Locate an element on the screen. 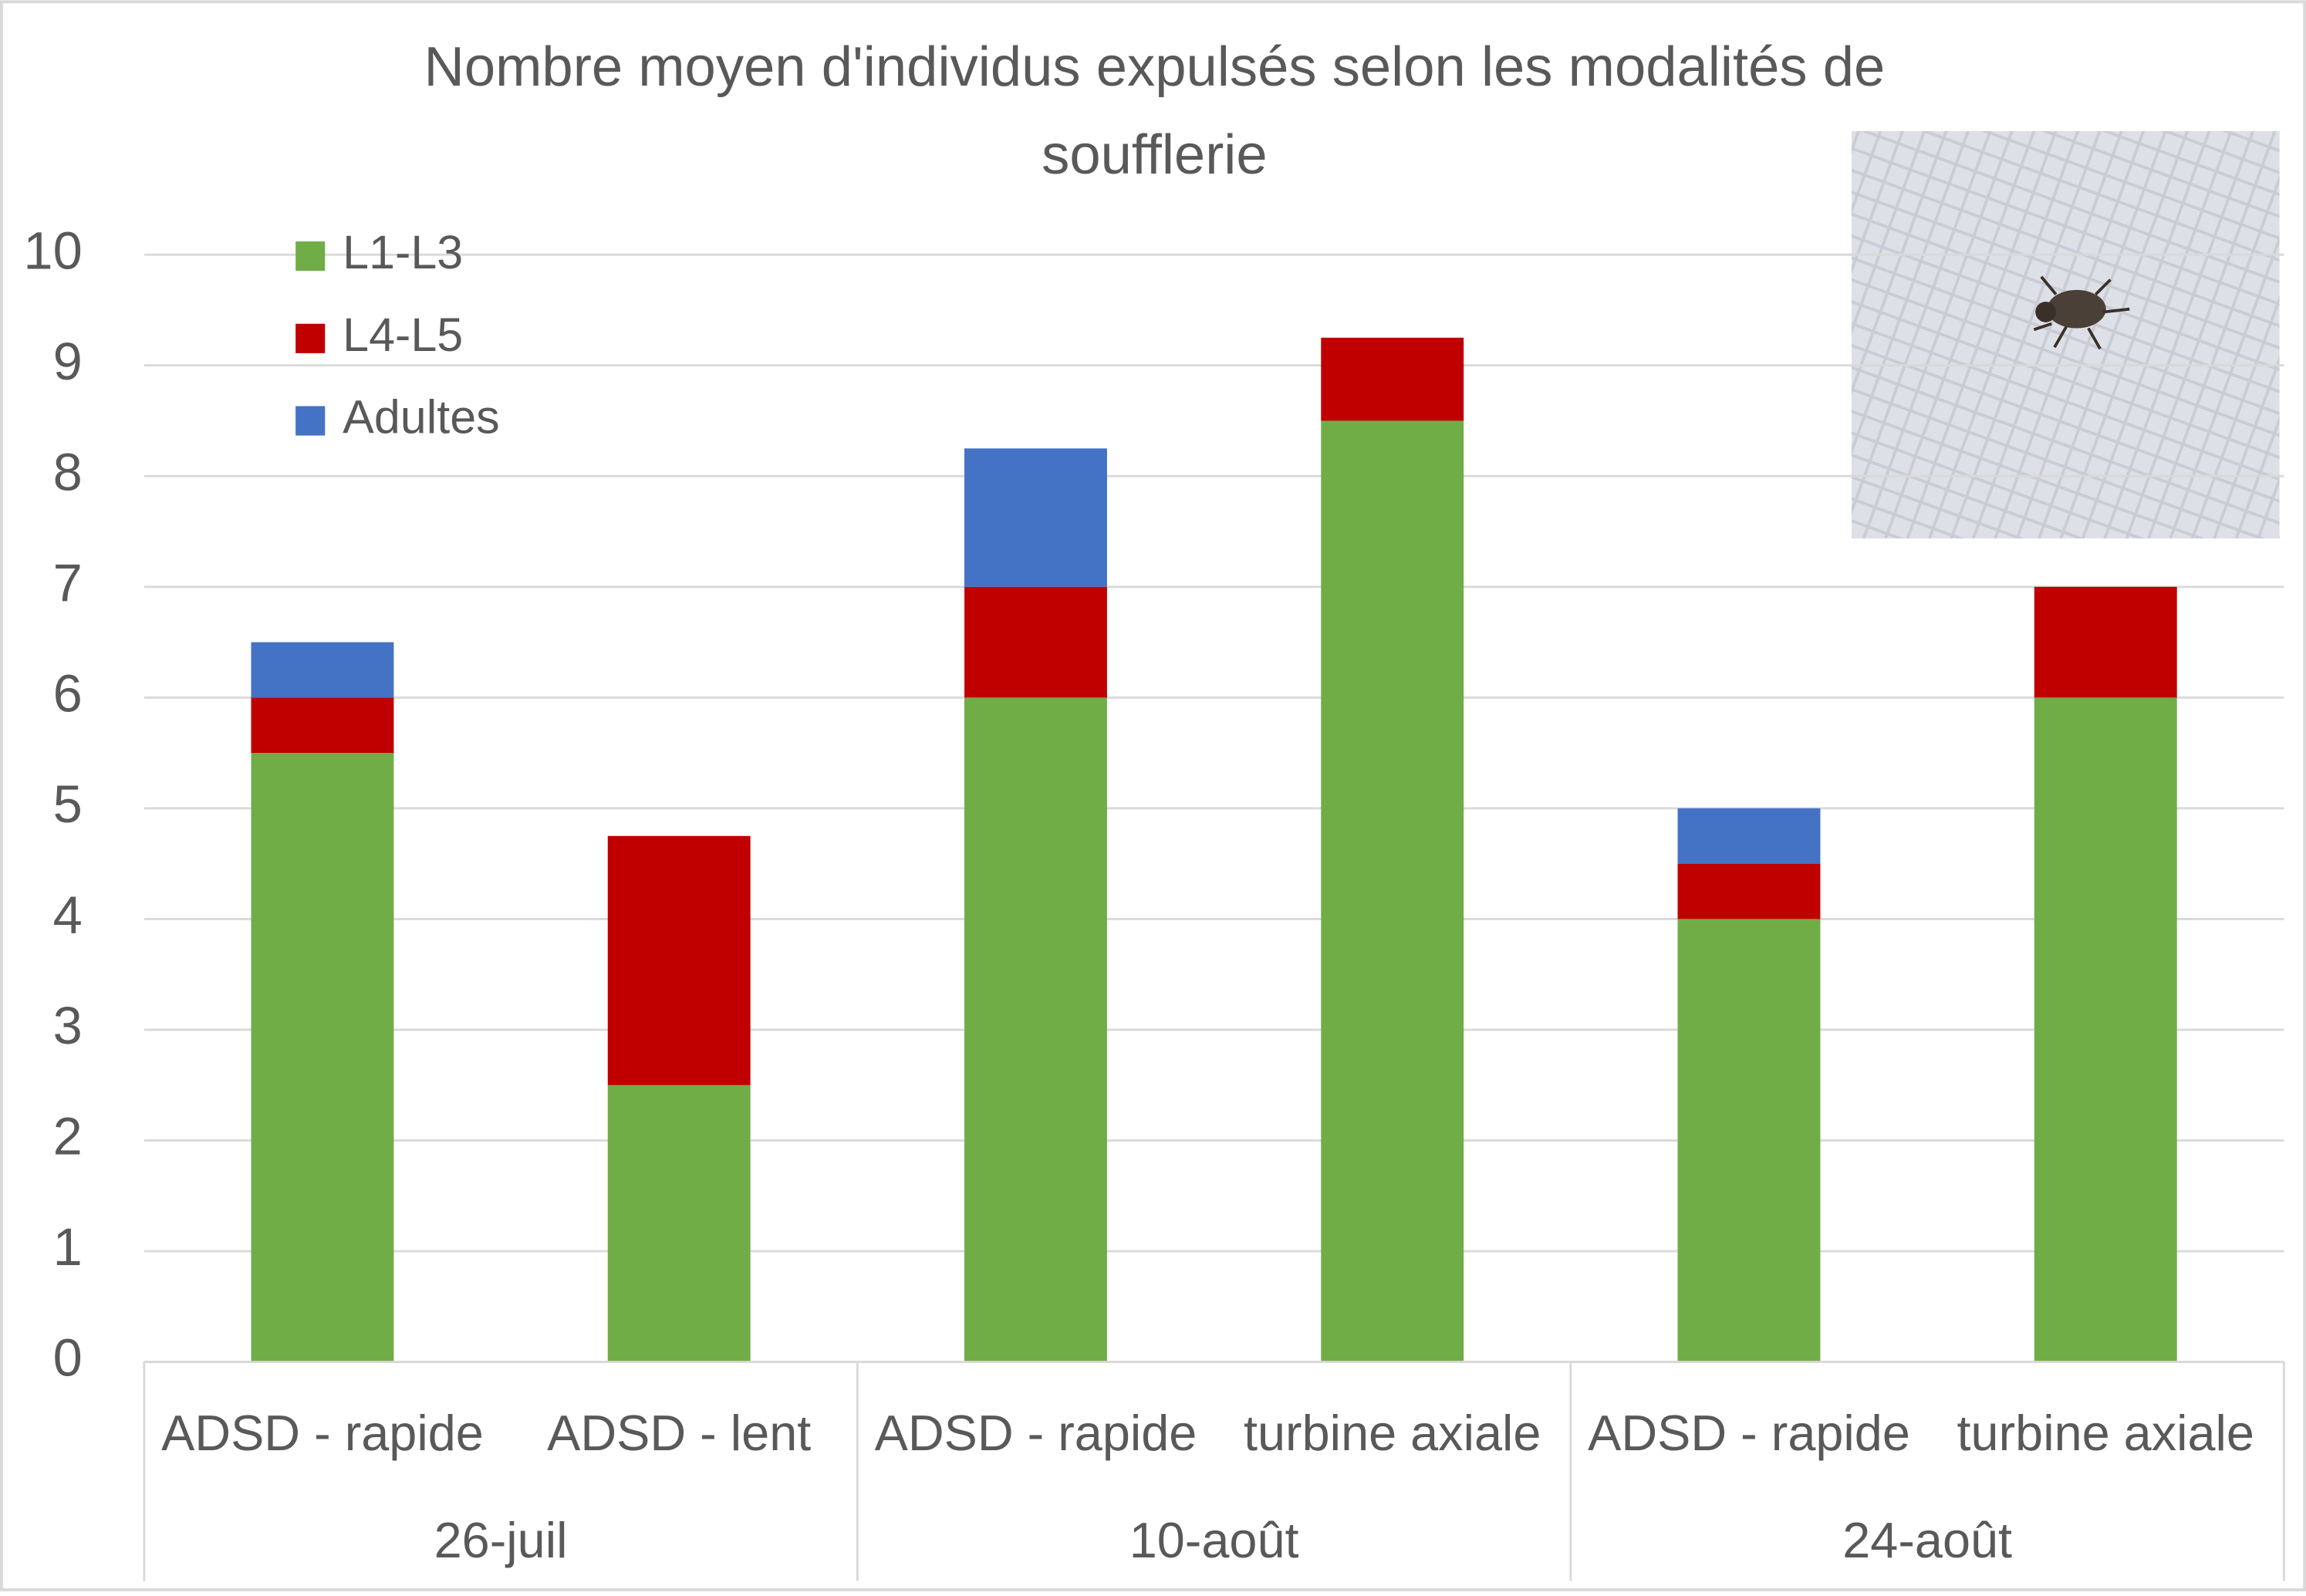 The image size is (2306, 1596). y-tick-label: 5 is located at coordinates (68, 804).